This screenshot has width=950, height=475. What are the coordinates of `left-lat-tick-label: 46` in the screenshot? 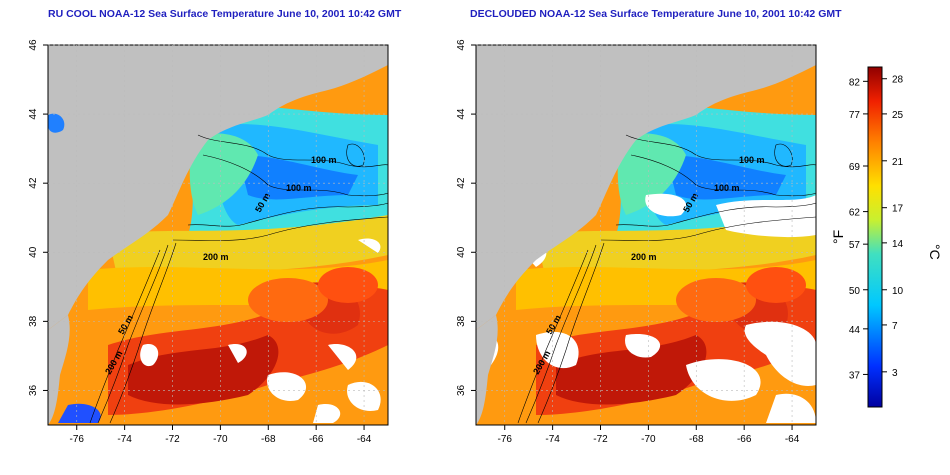 It's located at (33, 45).